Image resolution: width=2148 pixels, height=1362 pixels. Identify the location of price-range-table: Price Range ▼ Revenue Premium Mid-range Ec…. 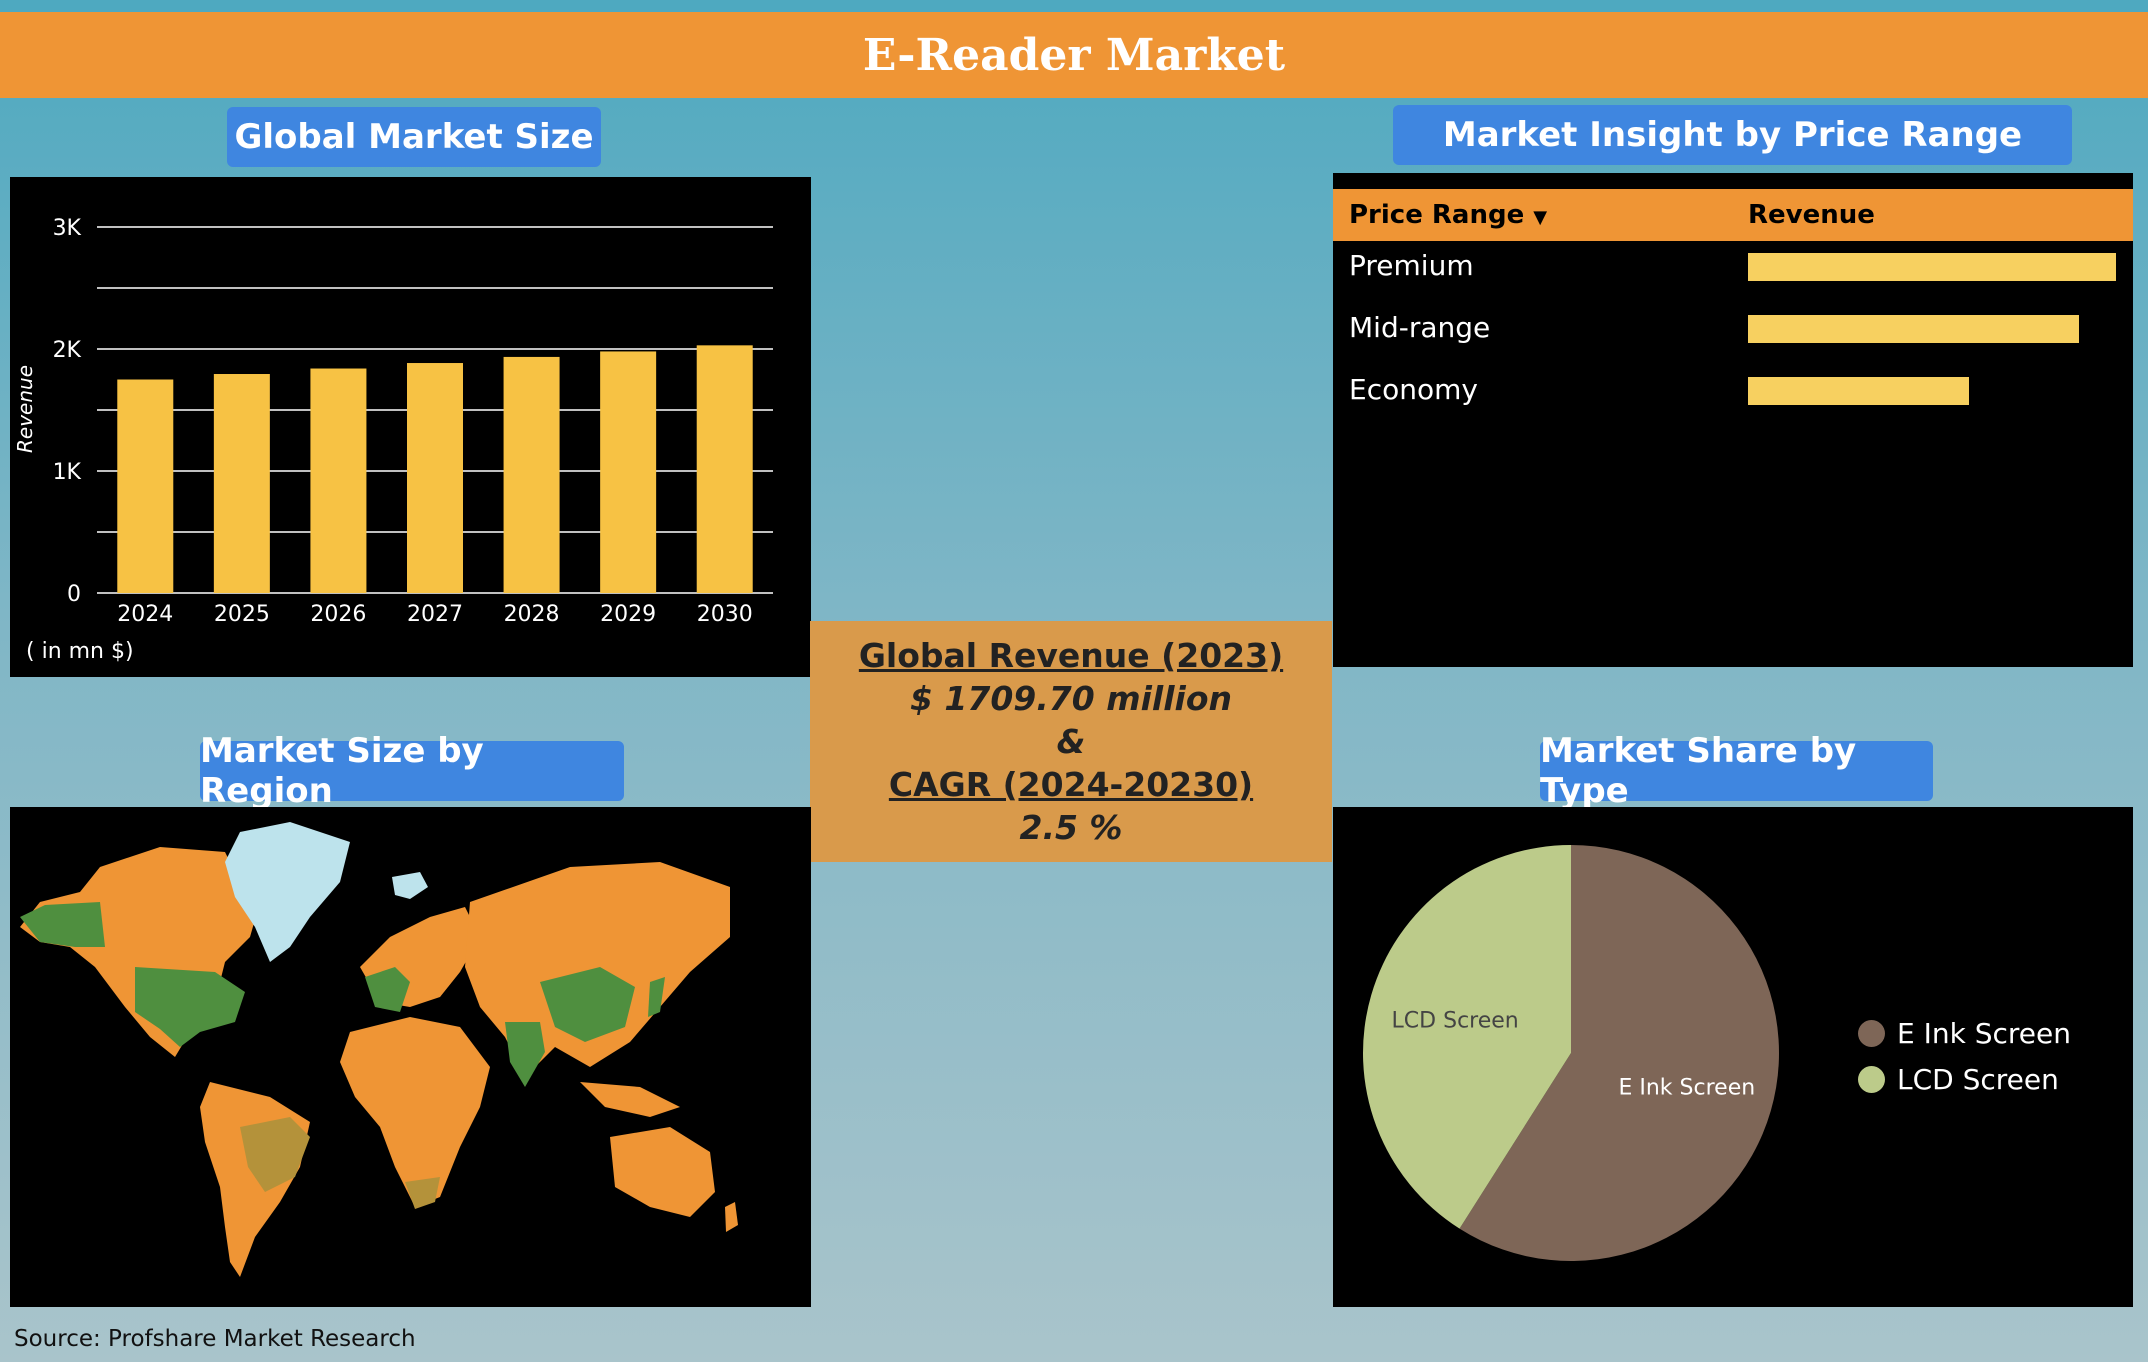
(1733, 420).